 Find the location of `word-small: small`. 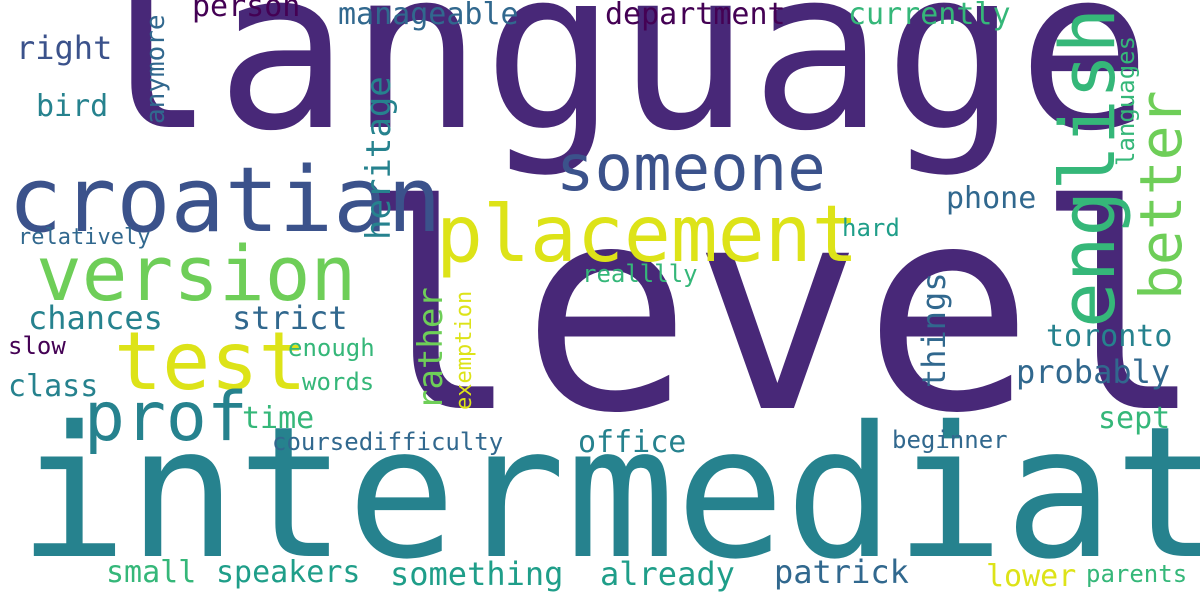

word-small: small is located at coordinates (151, 572).